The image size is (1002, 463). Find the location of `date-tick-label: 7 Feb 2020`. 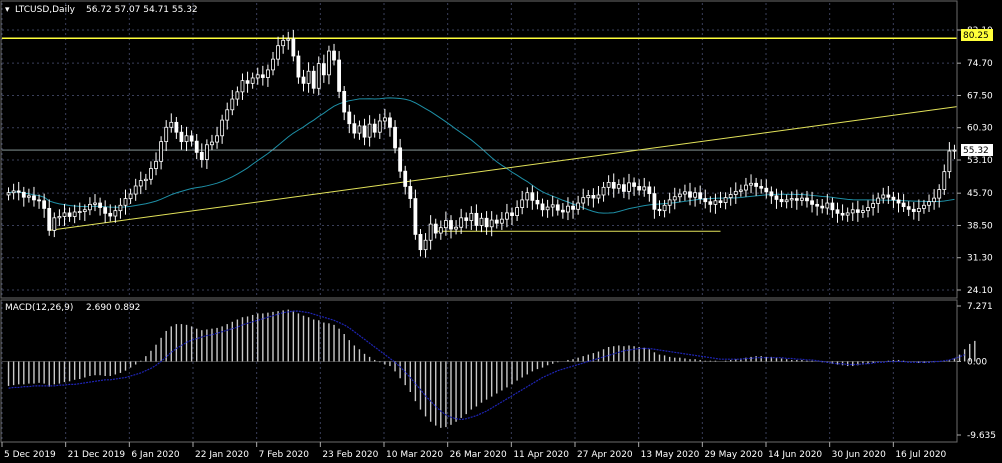

date-tick-label: 7 Feb 2020 is located at coordinates (284, 455).